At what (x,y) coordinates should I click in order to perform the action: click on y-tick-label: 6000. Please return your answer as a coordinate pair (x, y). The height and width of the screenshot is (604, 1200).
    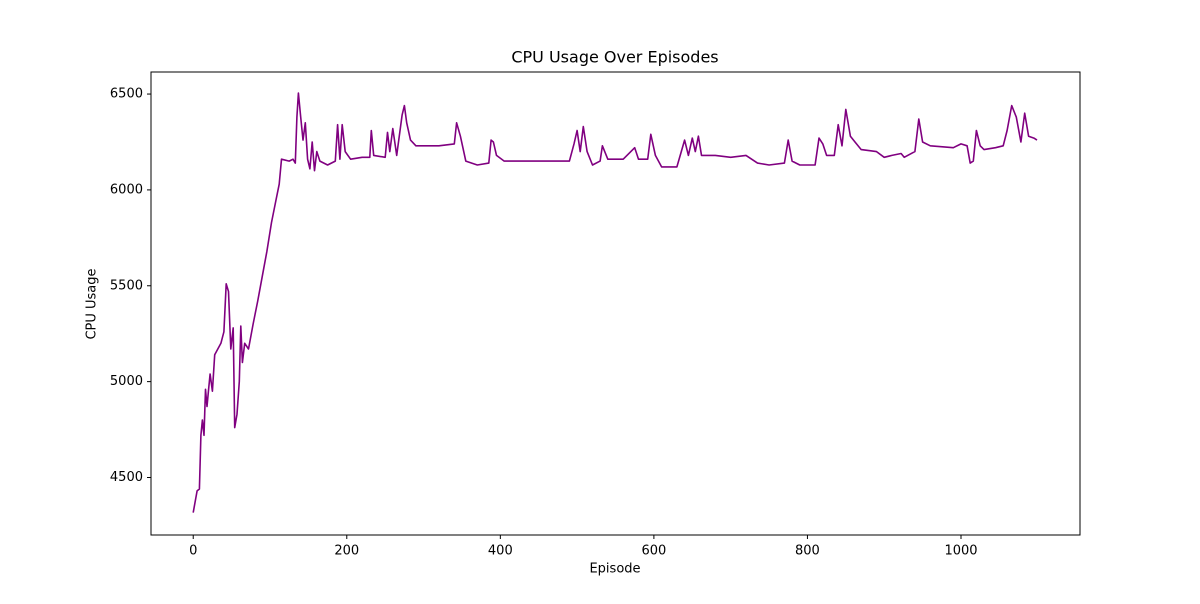
    Looking at the image, I should click on (126, 189).